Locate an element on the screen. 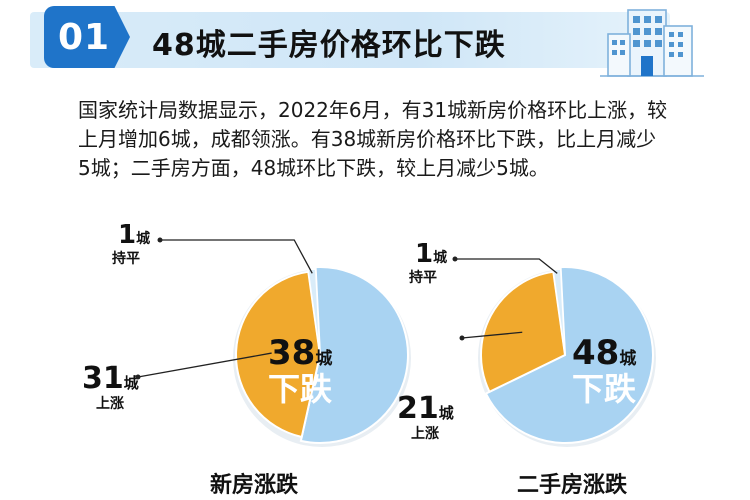 This screenshot has height=500, width=750. pie-slice-flat is located at coordinates (314, 312).